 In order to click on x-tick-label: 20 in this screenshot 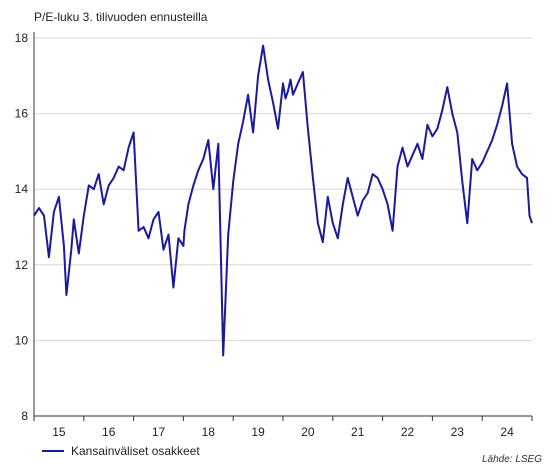, I will do `click(308, 432)`.